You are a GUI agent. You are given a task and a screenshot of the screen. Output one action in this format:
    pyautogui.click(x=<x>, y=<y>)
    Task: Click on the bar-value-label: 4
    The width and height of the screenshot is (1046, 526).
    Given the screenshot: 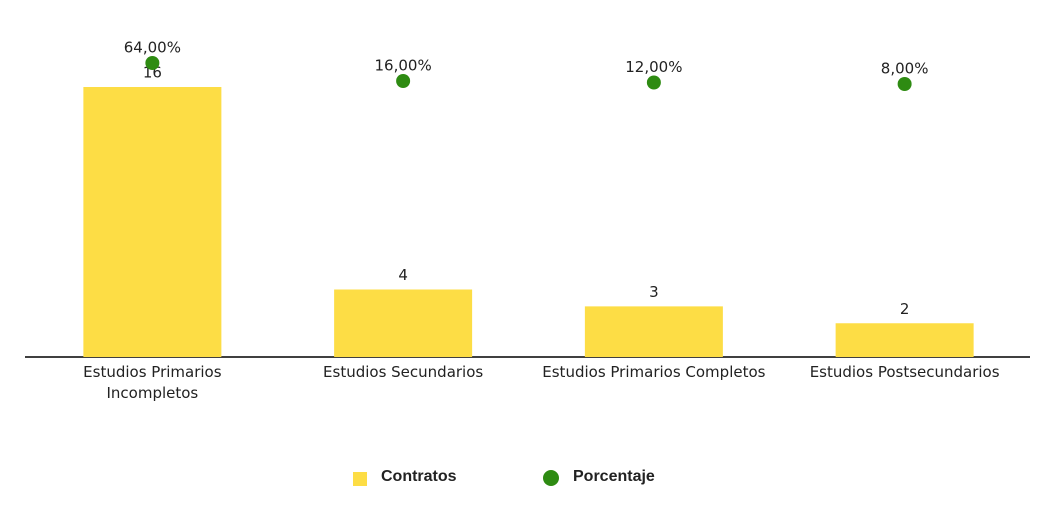 What is the action you would take?
    pyautogui.click(x=403, y=275)
    